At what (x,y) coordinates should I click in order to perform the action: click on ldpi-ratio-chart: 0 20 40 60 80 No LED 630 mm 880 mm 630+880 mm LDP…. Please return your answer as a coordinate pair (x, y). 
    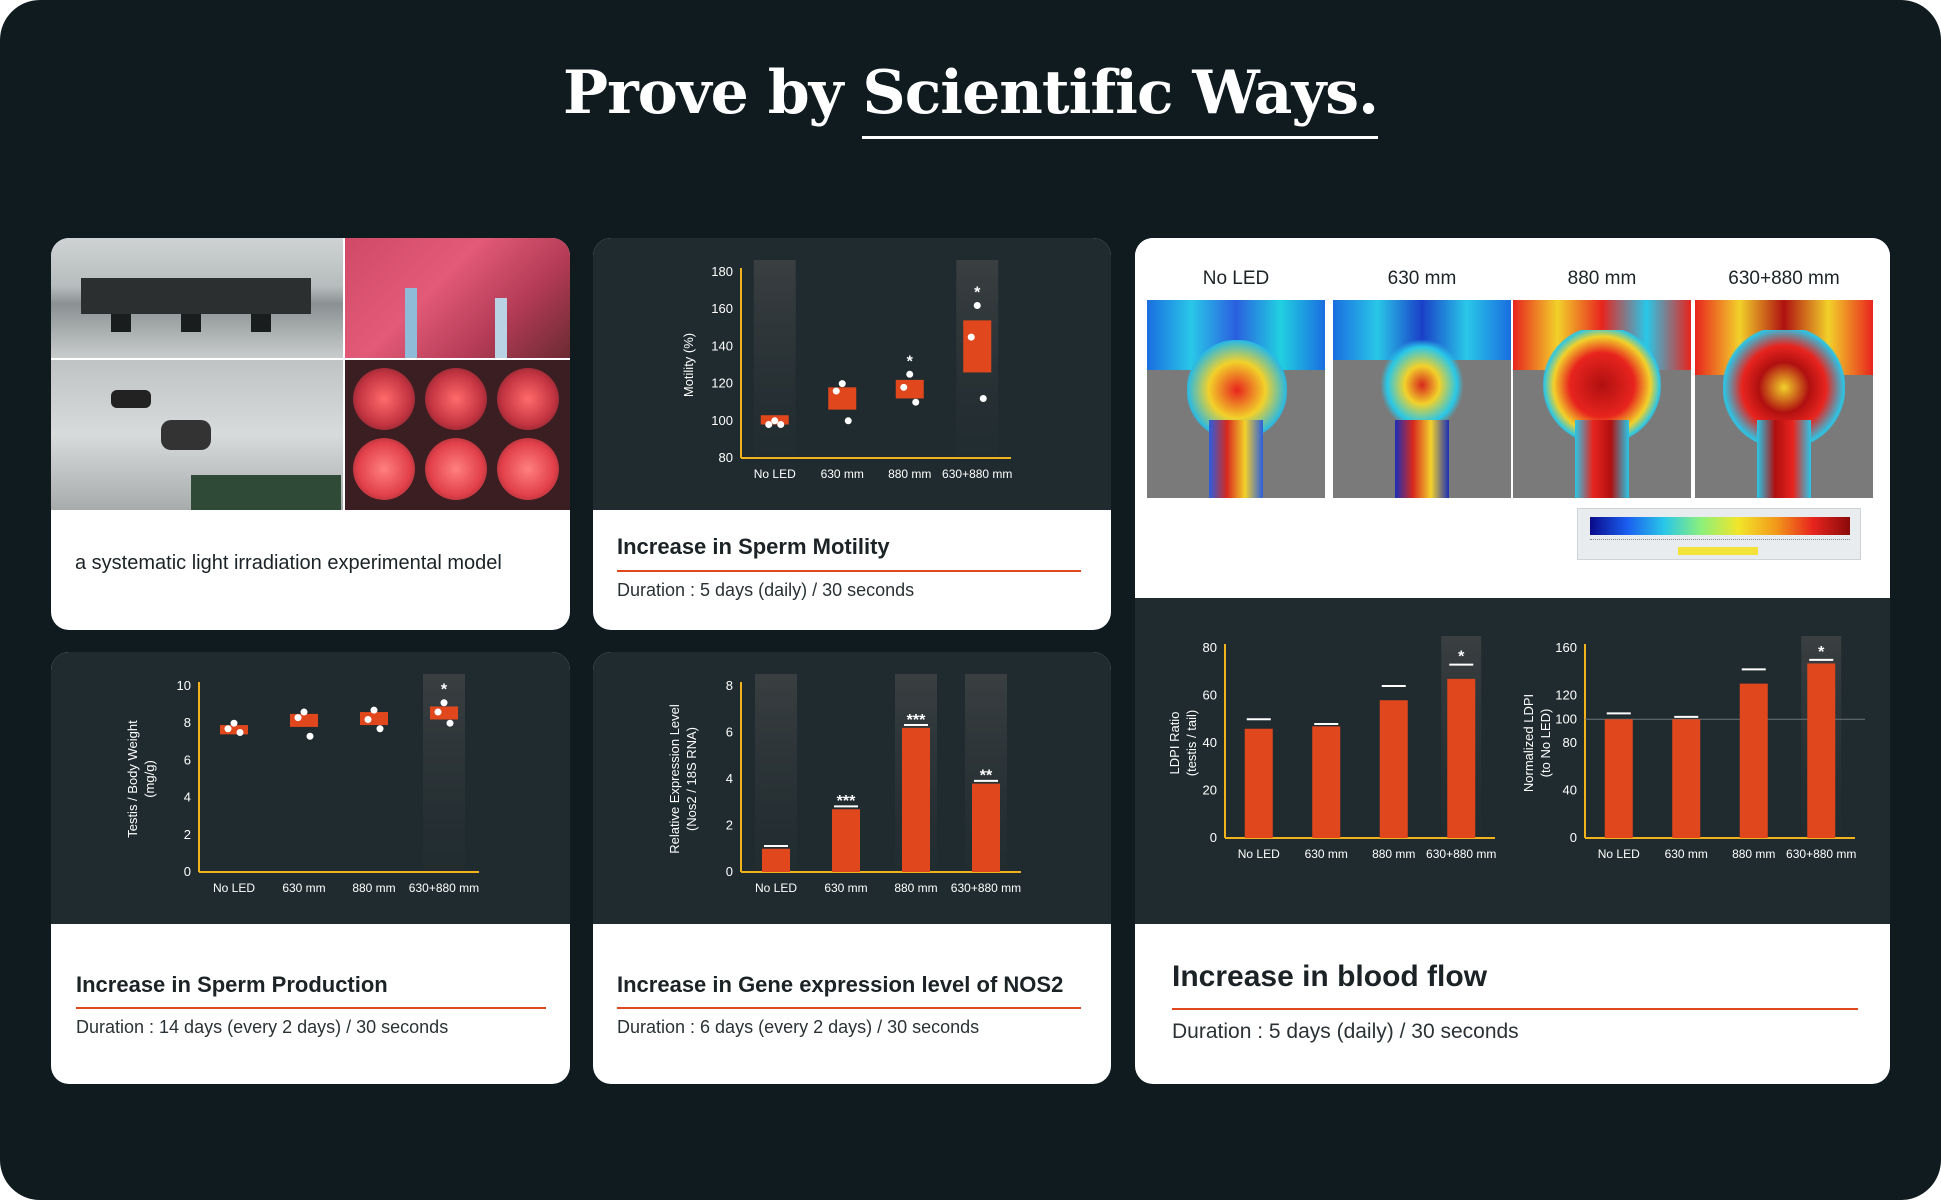
    Looking at the image, I should click on (1331, 748).